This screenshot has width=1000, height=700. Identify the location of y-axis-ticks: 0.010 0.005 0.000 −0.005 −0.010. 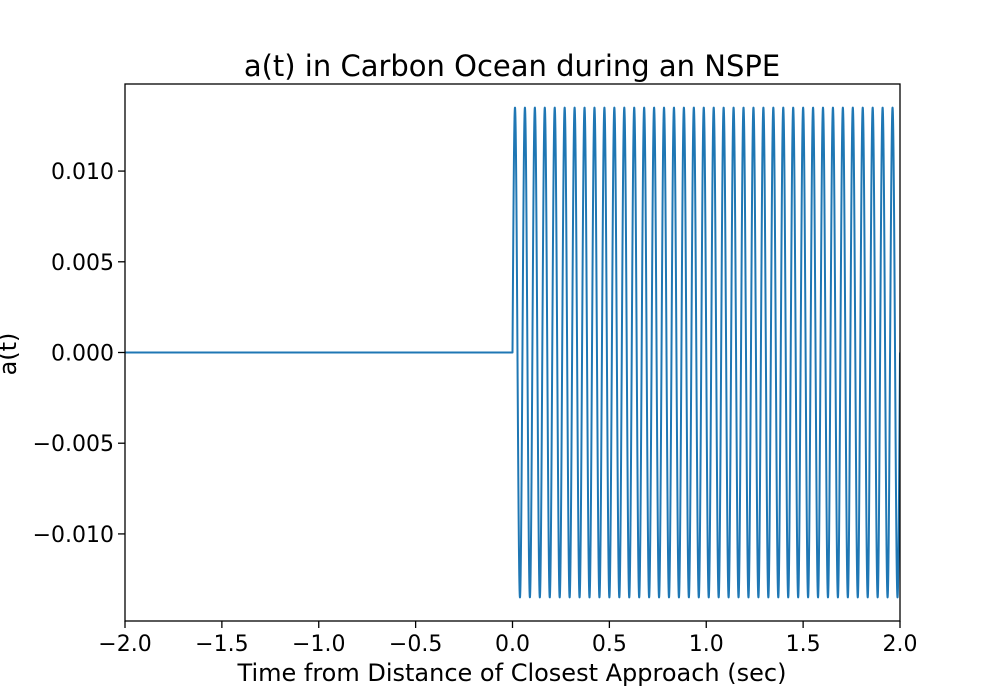
(79, 354).